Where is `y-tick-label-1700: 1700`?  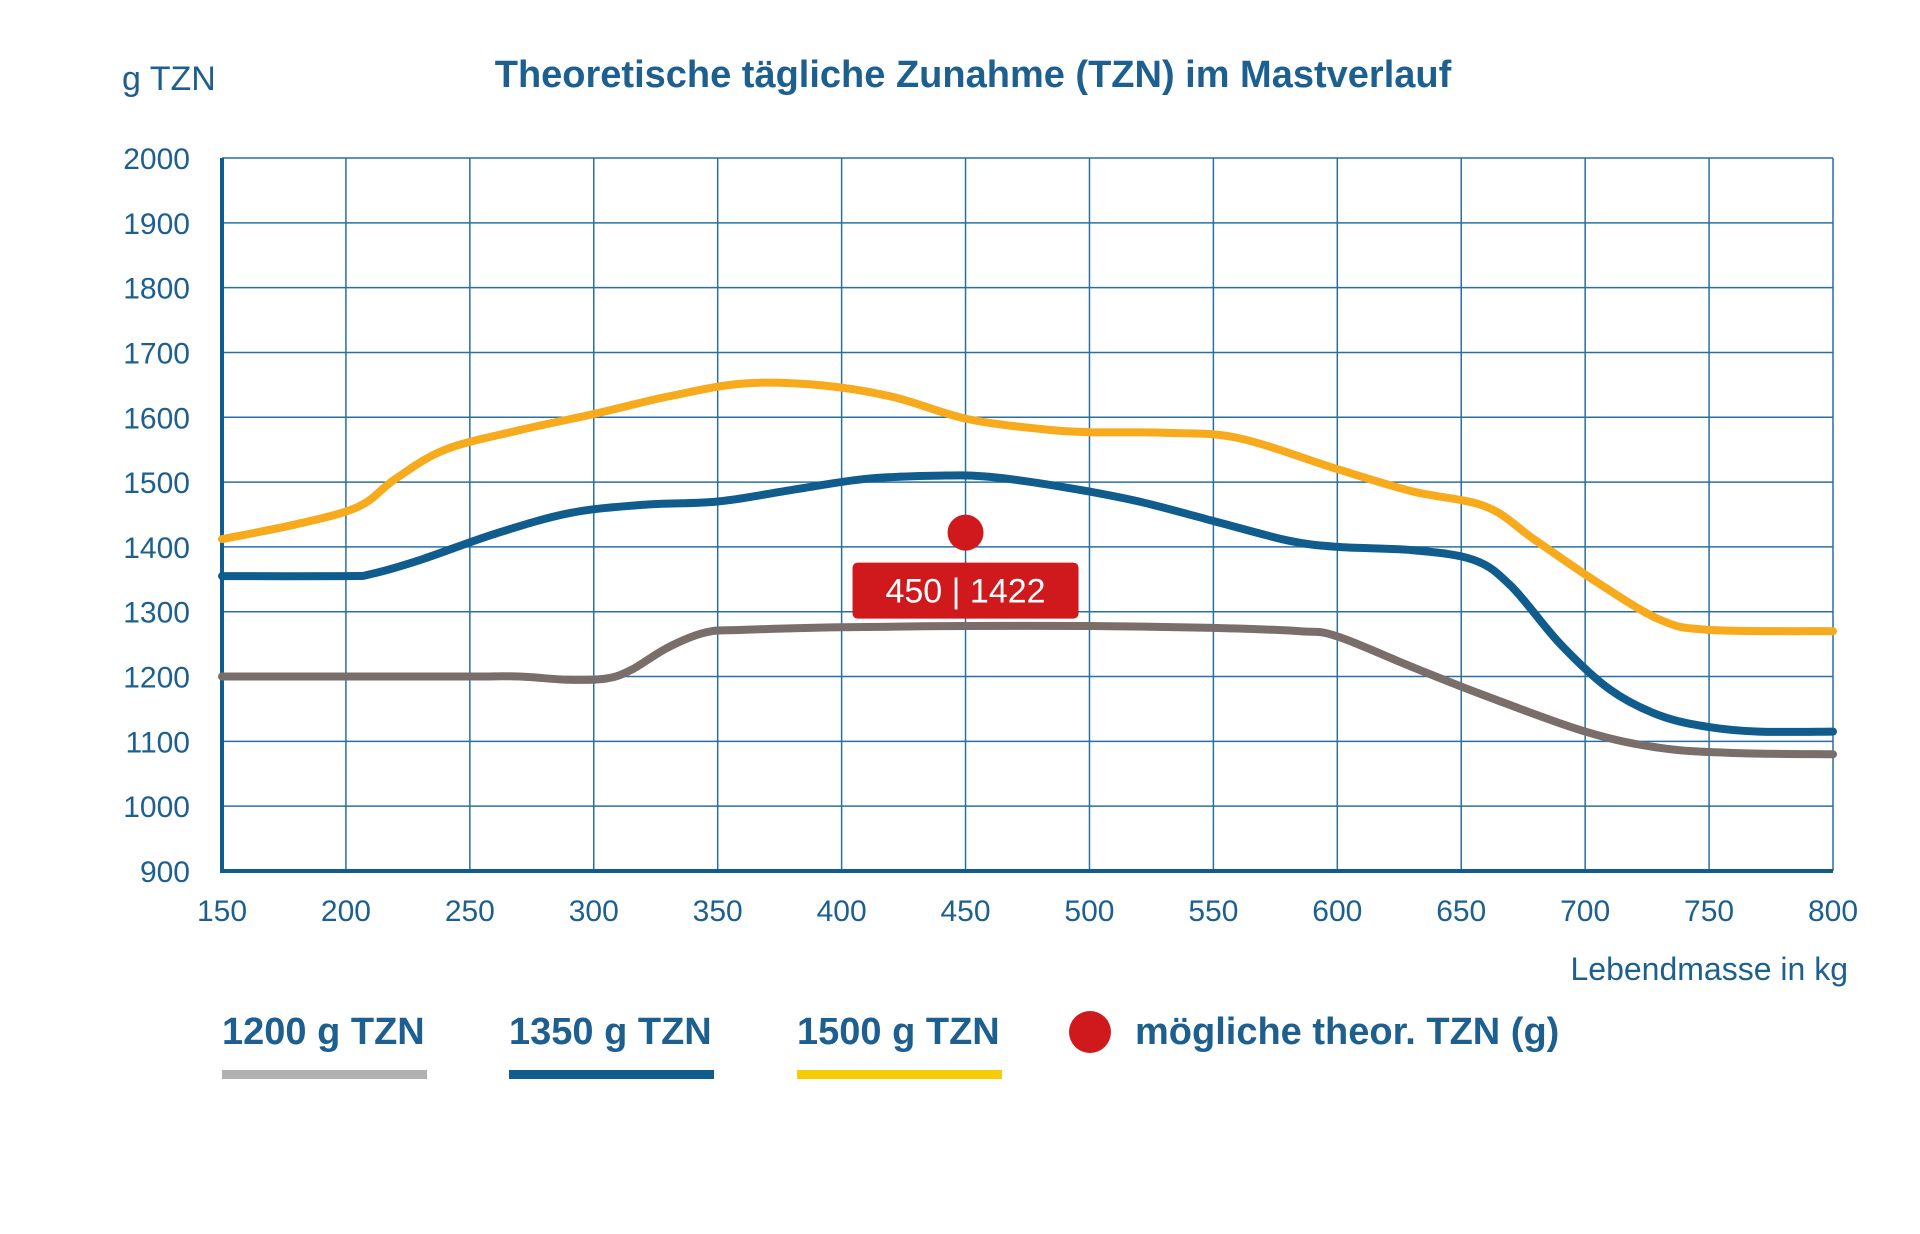 y-tick-label-1700: 1700 is located at coordinates (156, 353).